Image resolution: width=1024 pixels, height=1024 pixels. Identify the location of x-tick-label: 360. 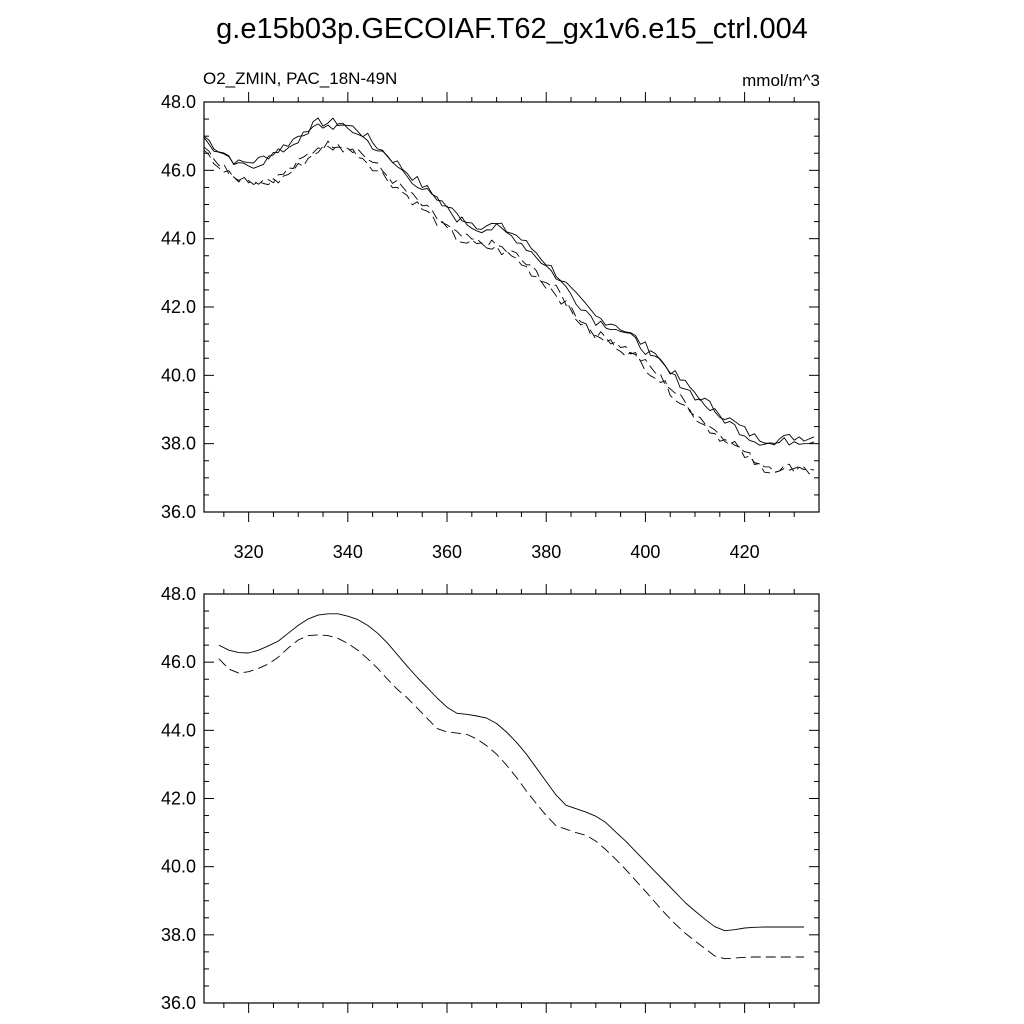
(447, 552).